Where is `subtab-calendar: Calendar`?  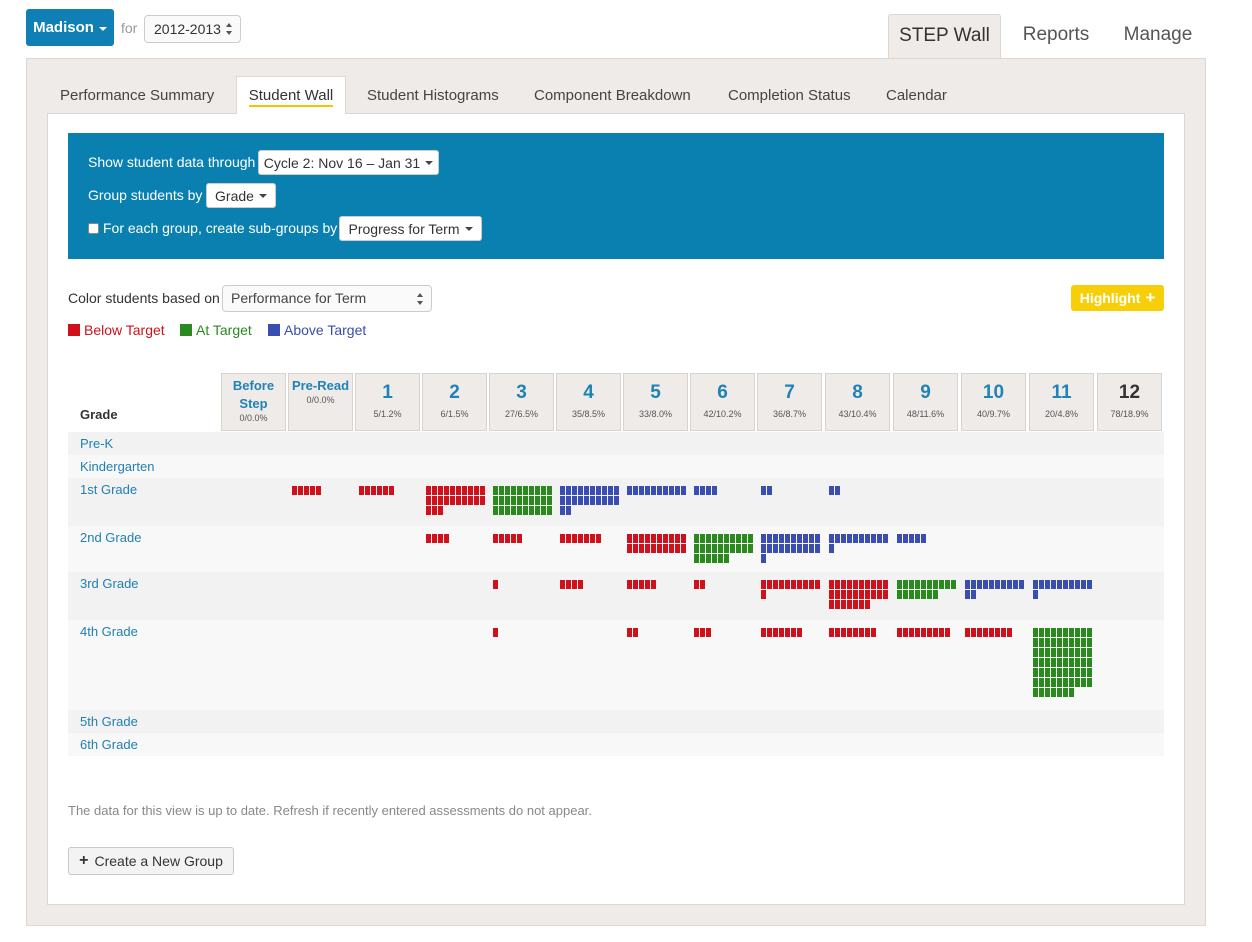 subtab-calendar: Calendar is located at coordinates (916, 95).